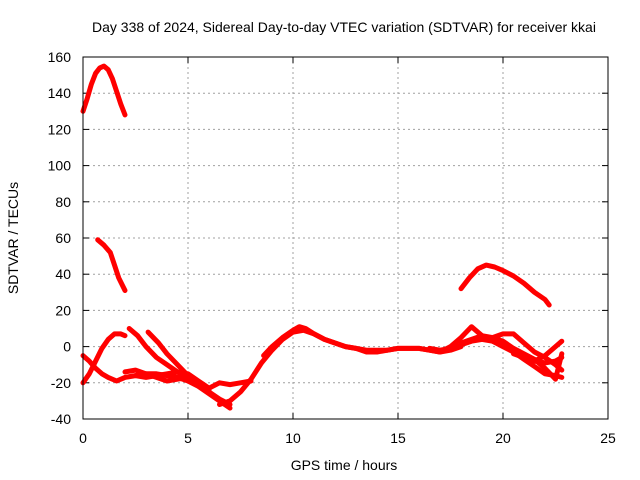 The width and height of the screenshot is (640, 480). I want to click on x-tick-label: 25, so click(608, 438).